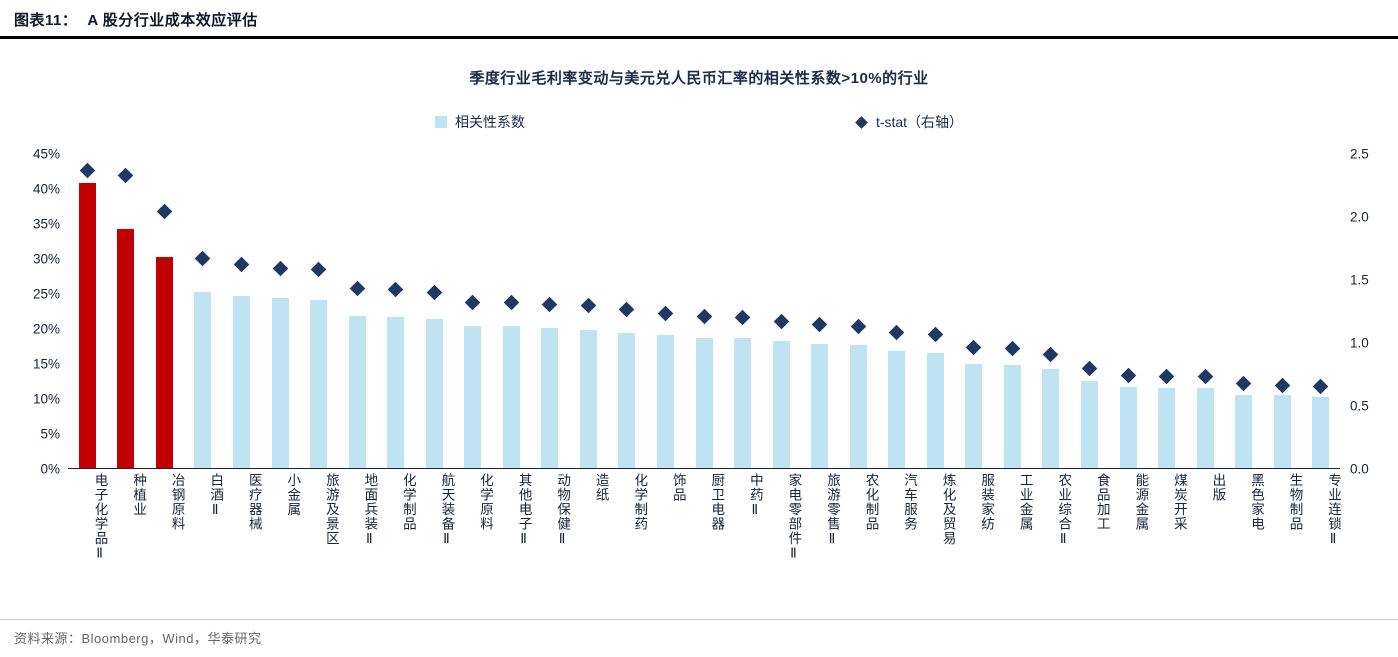  What do you see at coordinates (489, 122) in the screenshot?
I see `legend-label-correlation: 相关性系数` at bounding box center [489, 122].